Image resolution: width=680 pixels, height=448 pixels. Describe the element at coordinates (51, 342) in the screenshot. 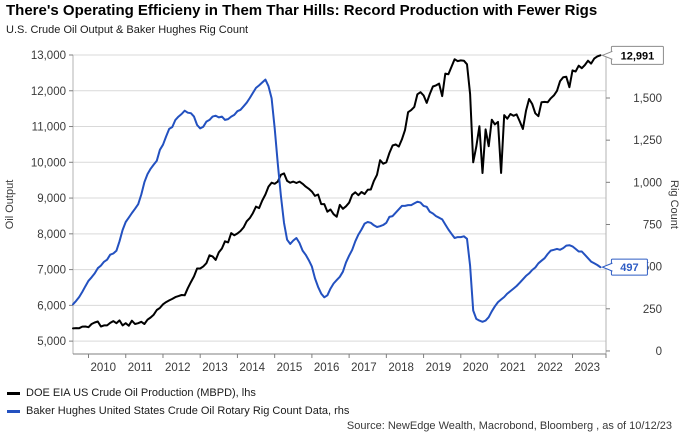

I see `left-axis-tick-label: 5,000` at that location.